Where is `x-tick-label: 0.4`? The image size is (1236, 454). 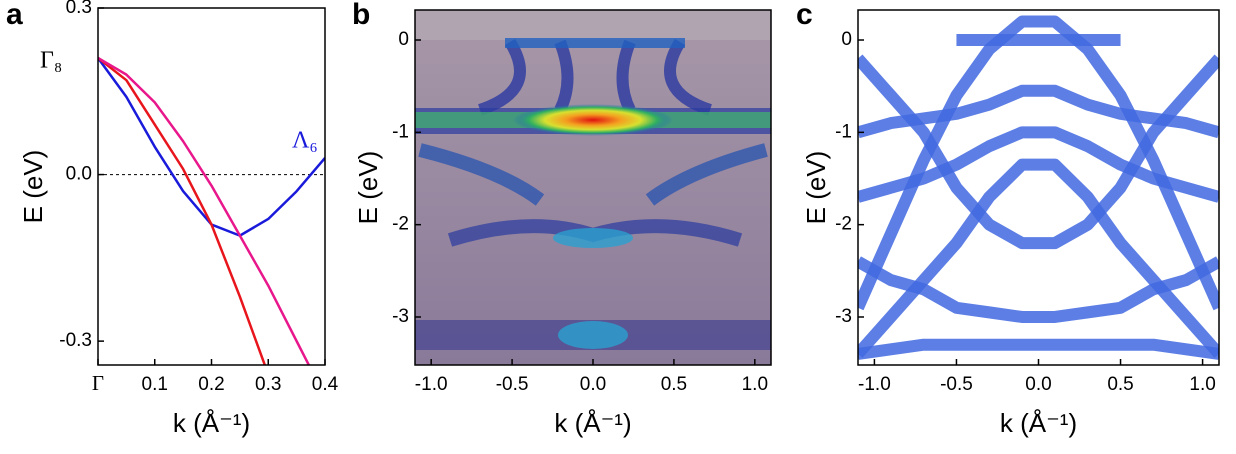
x-tick-label: 0.4 is located at coordinates (325, 384).